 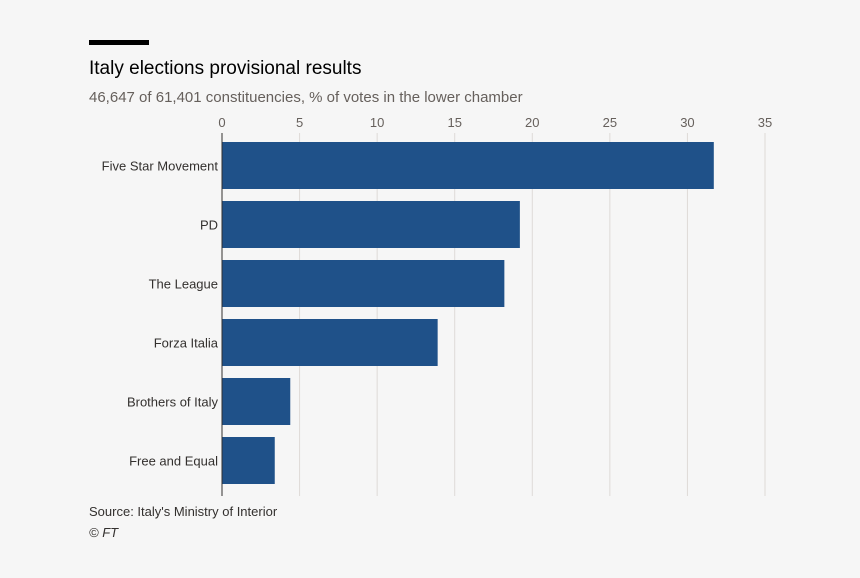 I want to click on copyright-note: © FT, so click(x=104, y=532).